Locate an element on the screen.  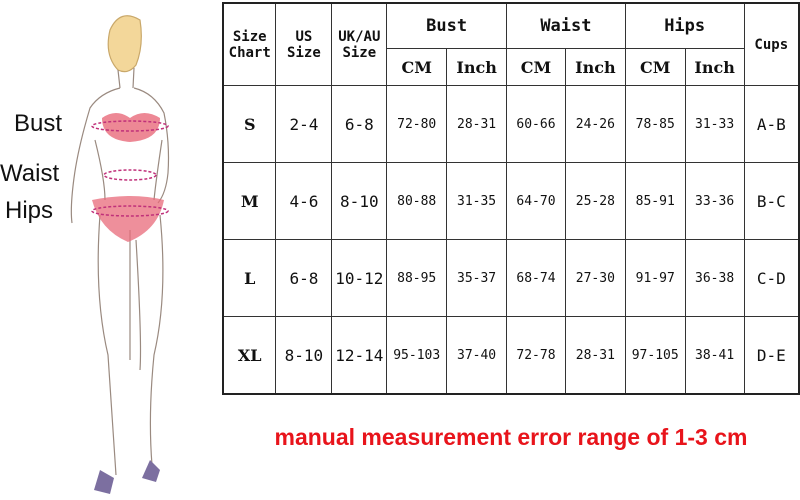
cell-waist-inch: 28-31 is located at coordinates (595, 355).